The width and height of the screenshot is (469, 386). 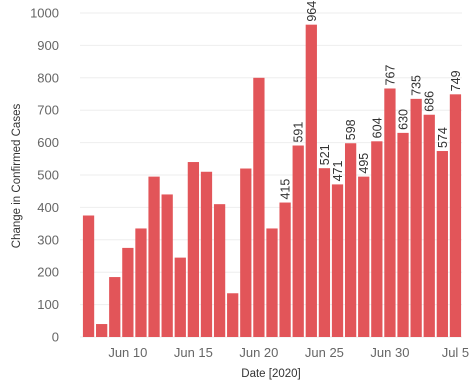 What do you see at coordinates (312, 11) in the screenshot?
I see `data-label: 964` at bounding box center [312, 11].